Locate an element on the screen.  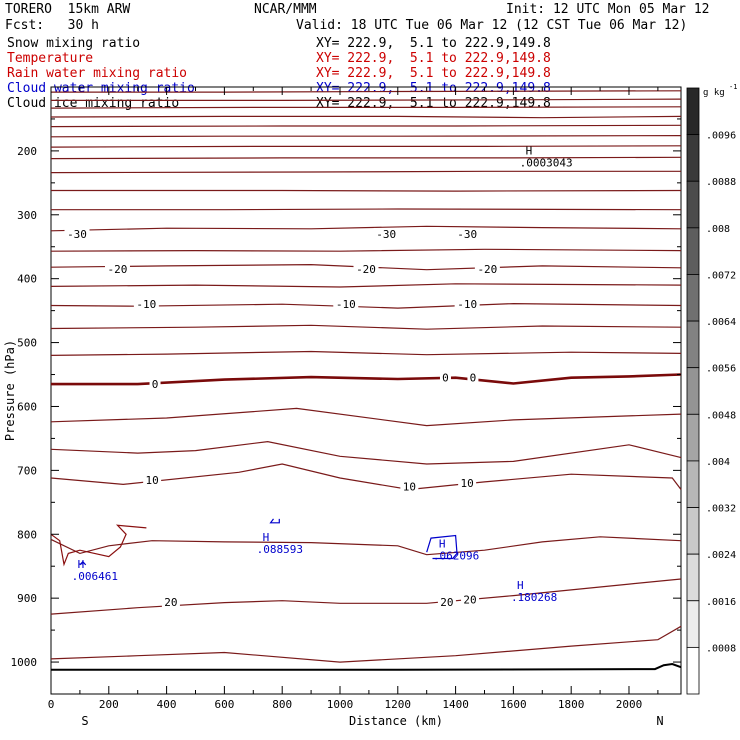
y-tick-label: 1000 is located at coordinates (24, 662).